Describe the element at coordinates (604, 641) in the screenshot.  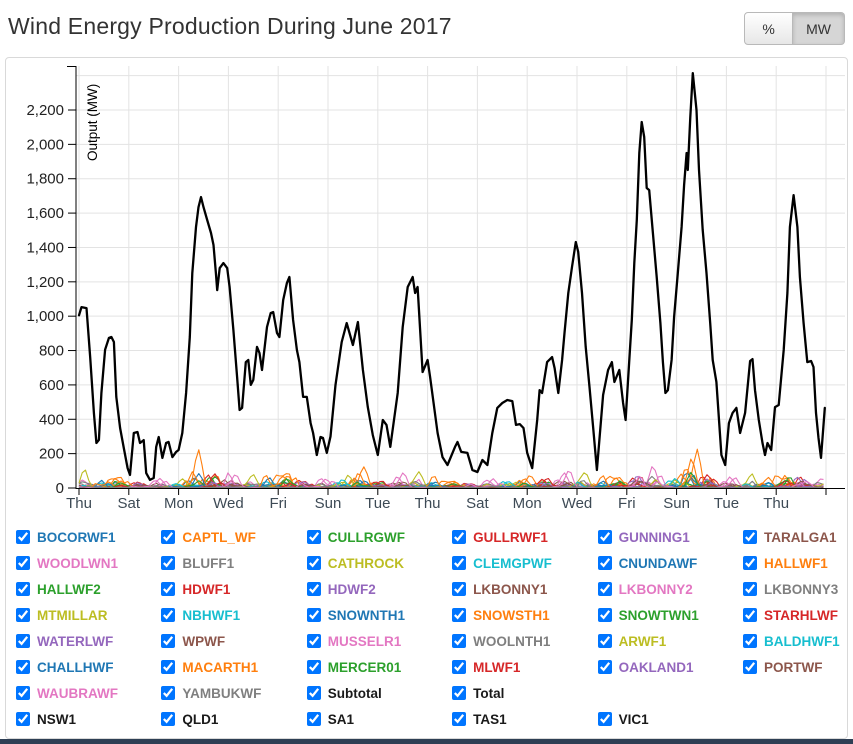
I see `legend-checkbox-ARWF1` at that location.